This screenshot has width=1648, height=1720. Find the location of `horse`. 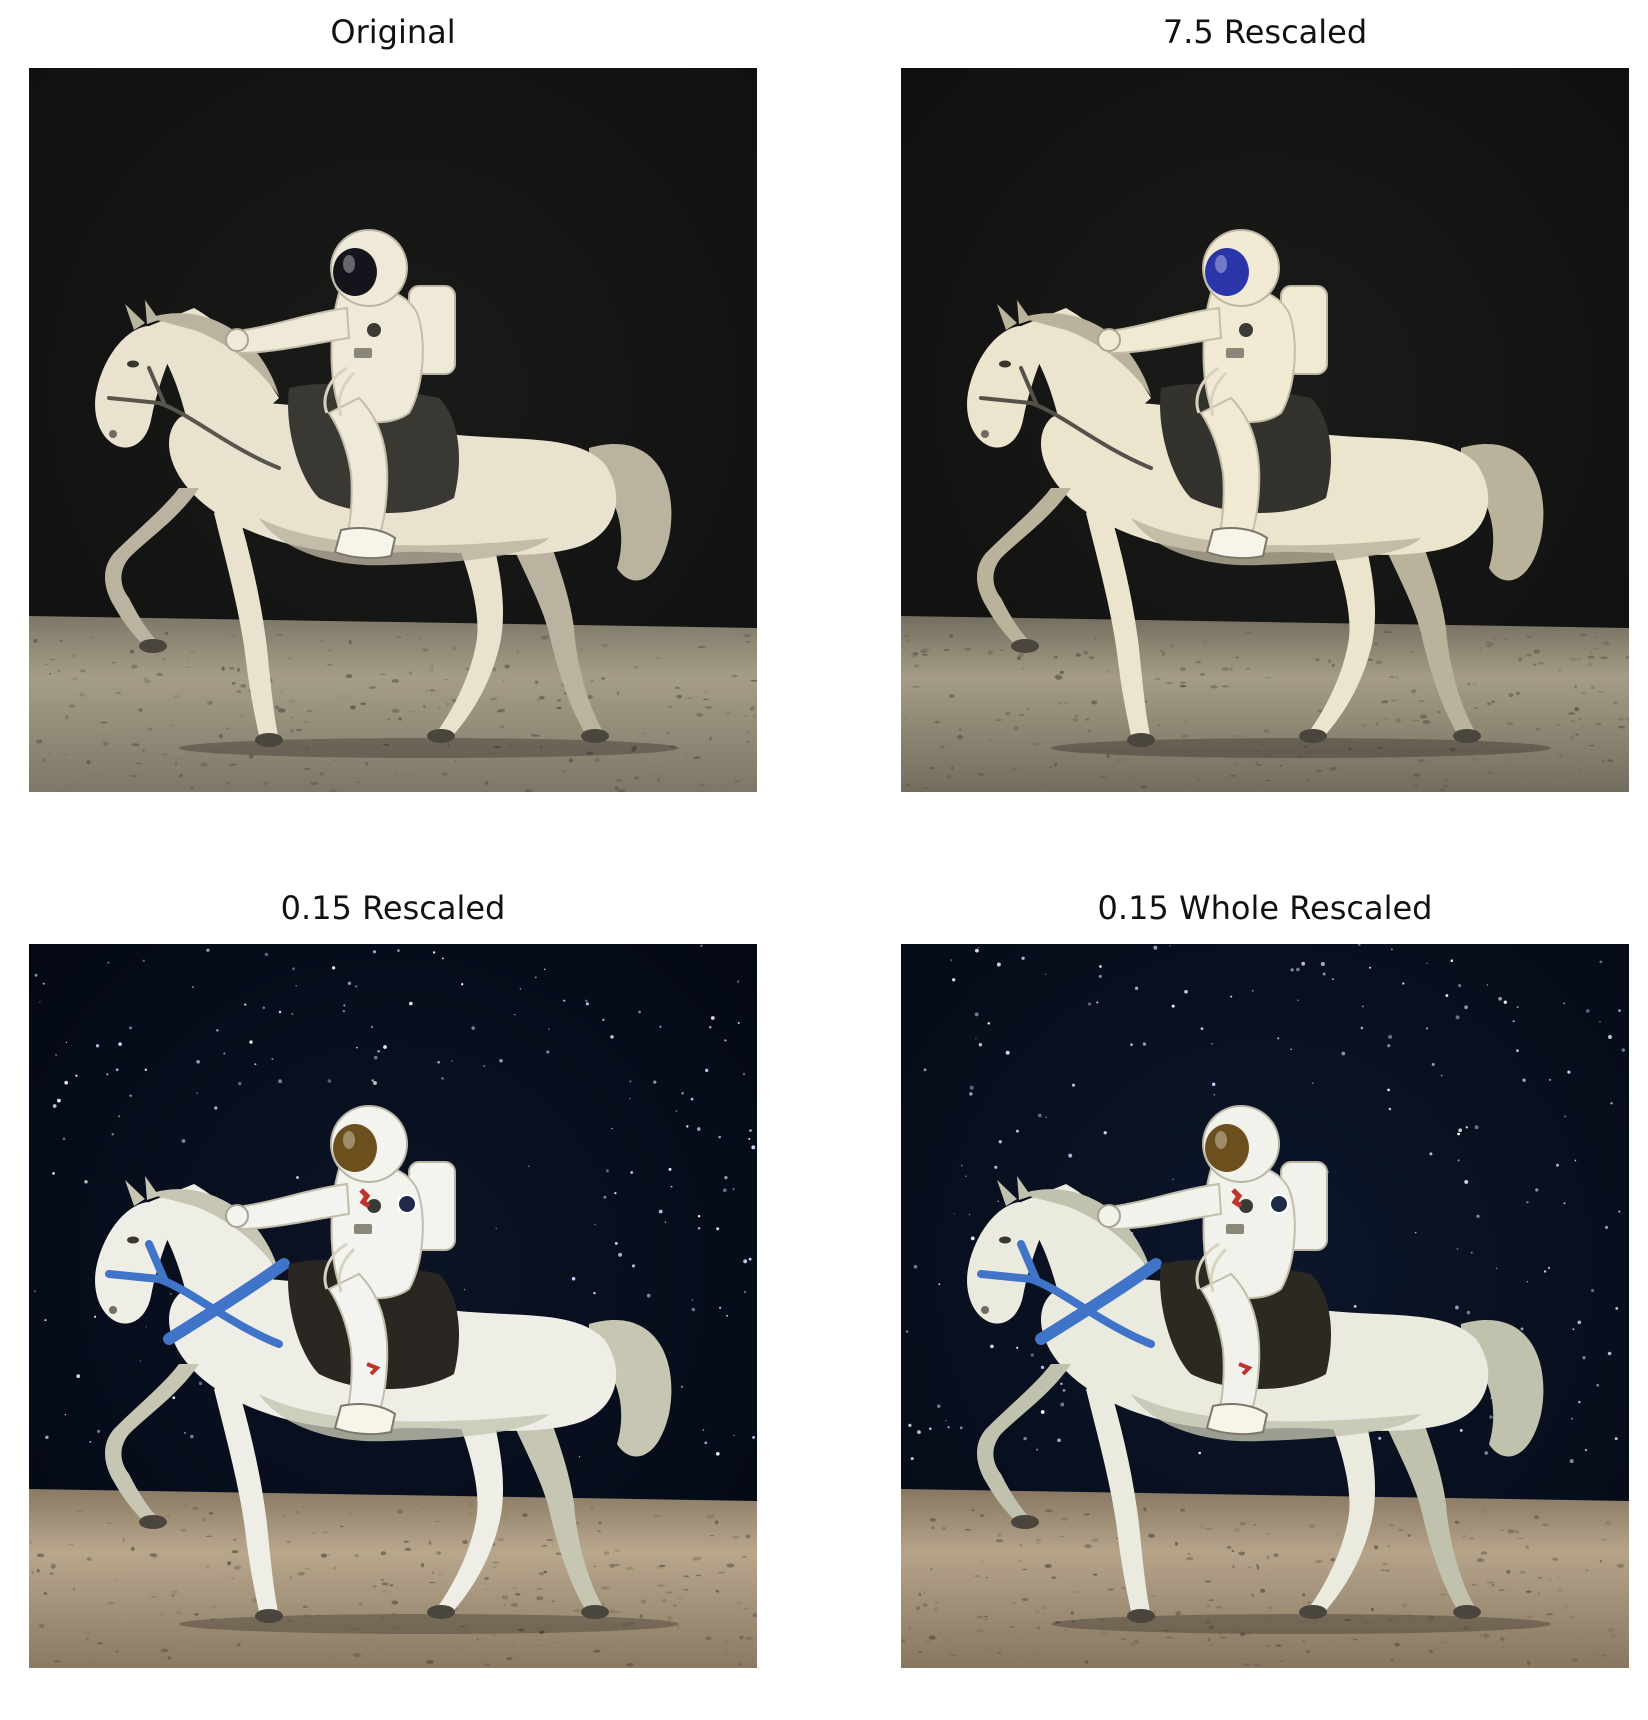

horse is located at coordinates (1255, 523).